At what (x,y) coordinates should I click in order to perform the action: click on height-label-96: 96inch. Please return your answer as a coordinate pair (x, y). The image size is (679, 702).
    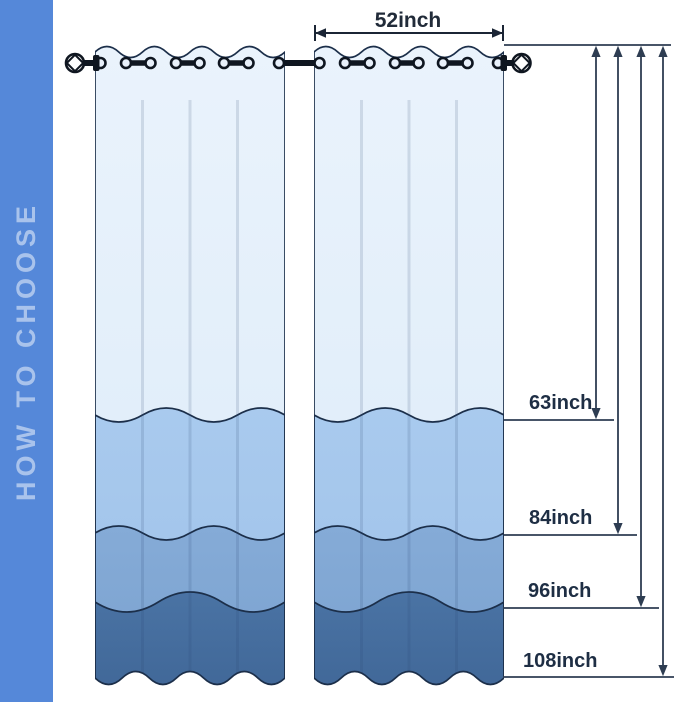
    Looking at the image, I should click on (560, 591).